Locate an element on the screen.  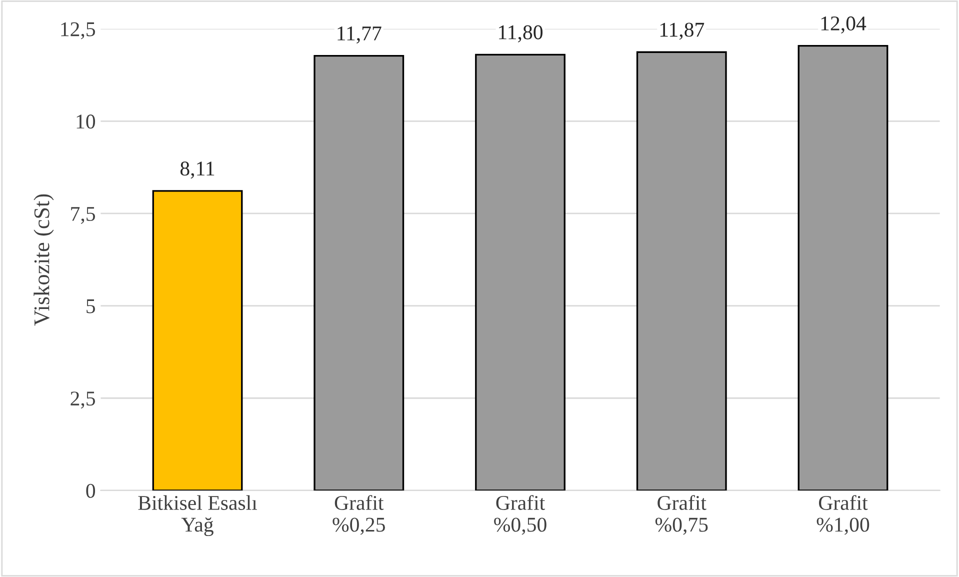
x-tick-label: Grafit %0,75 is located at coordinates (681, 515).